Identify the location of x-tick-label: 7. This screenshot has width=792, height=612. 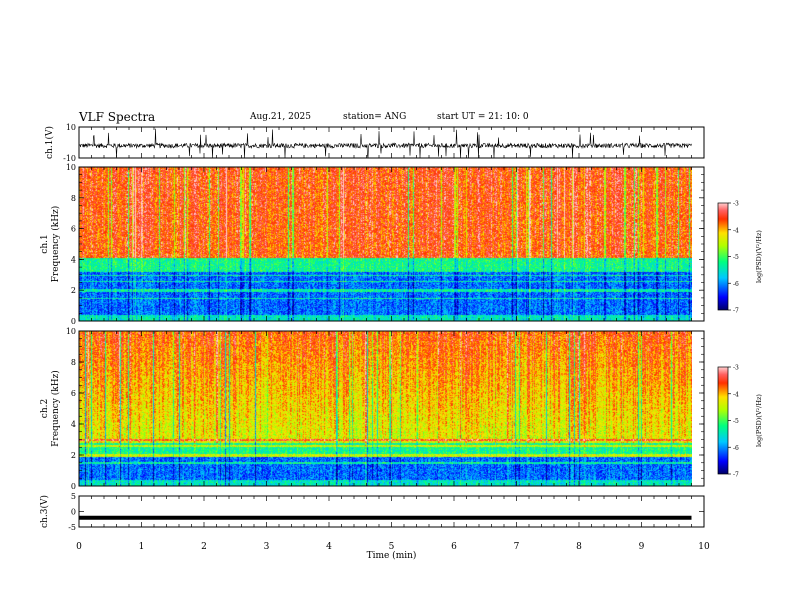
(517, 547).